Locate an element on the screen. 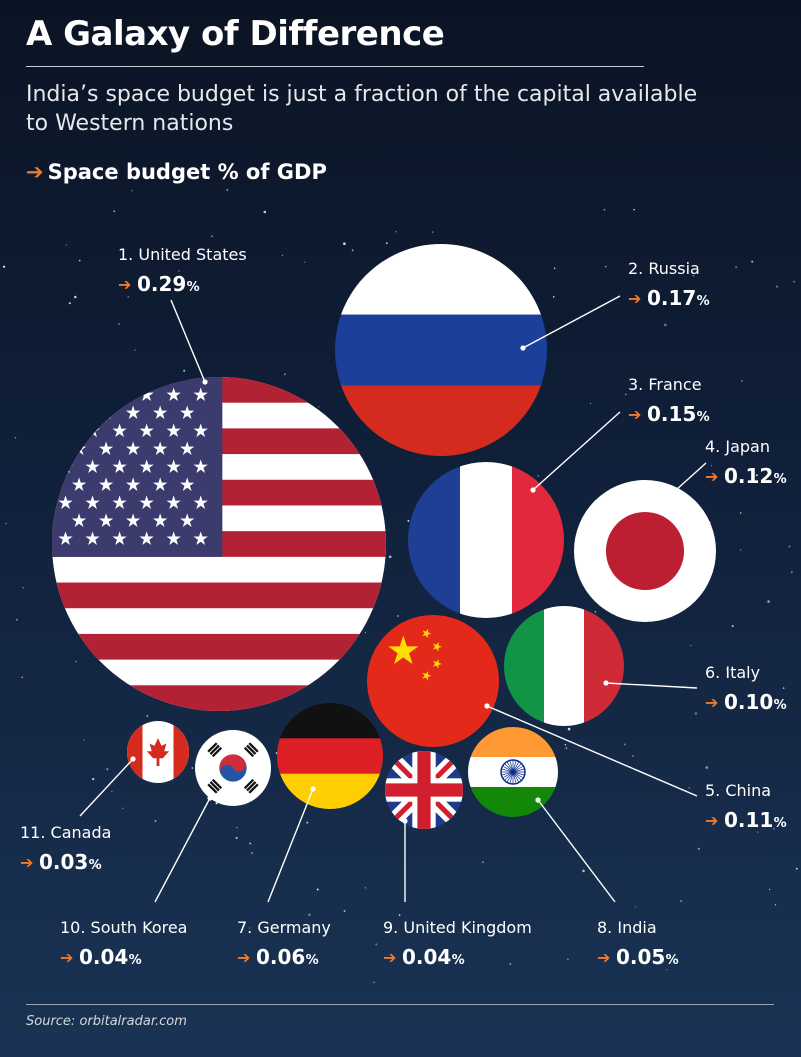 This screenshot has height=1057, width=801. italy-flag-icon is located at coordinates (564, 666).